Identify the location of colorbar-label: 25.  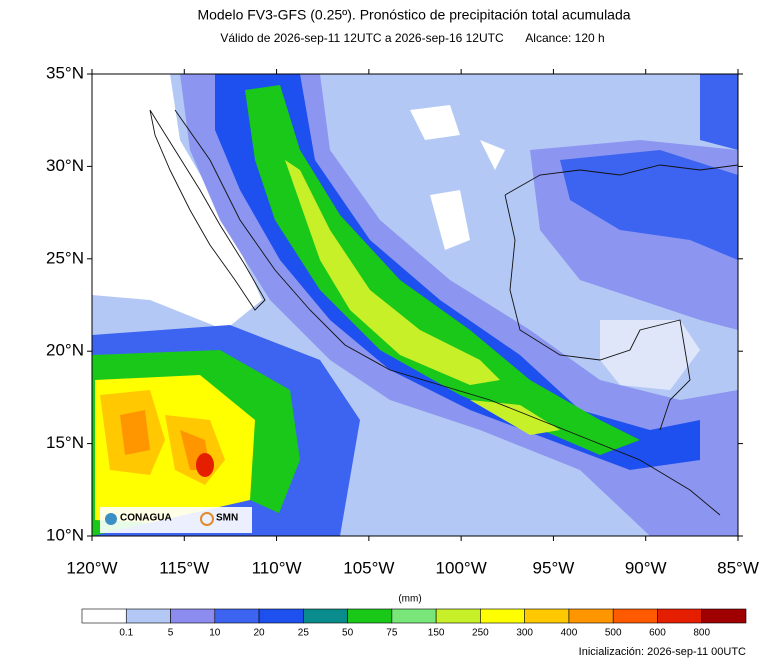
(304, 633).